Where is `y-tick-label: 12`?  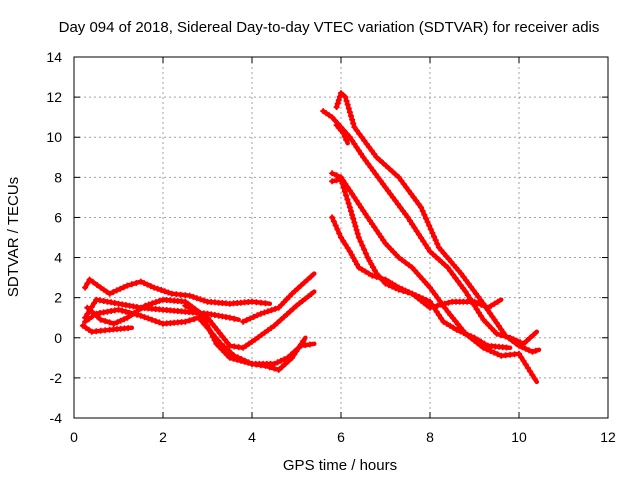 y-tick-label: 12 is located at coordinates (54, 97).